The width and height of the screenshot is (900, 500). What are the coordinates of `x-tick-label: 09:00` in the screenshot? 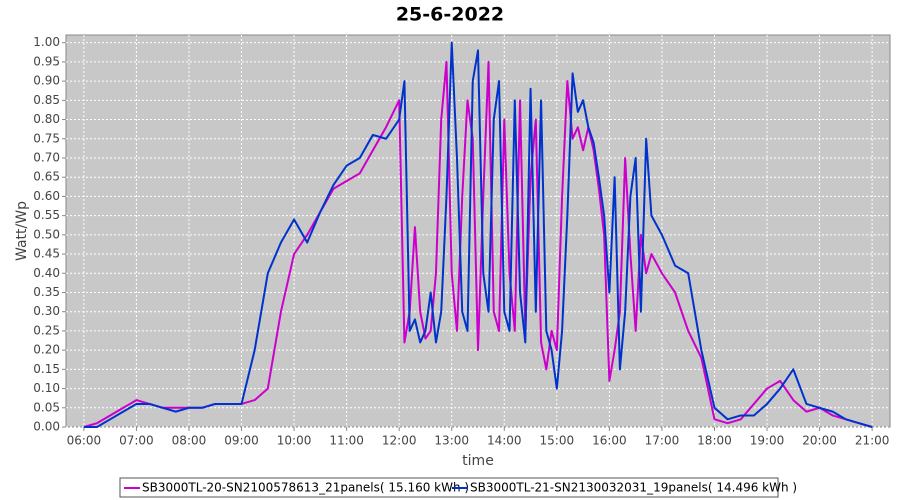 It's located at (241, 441).